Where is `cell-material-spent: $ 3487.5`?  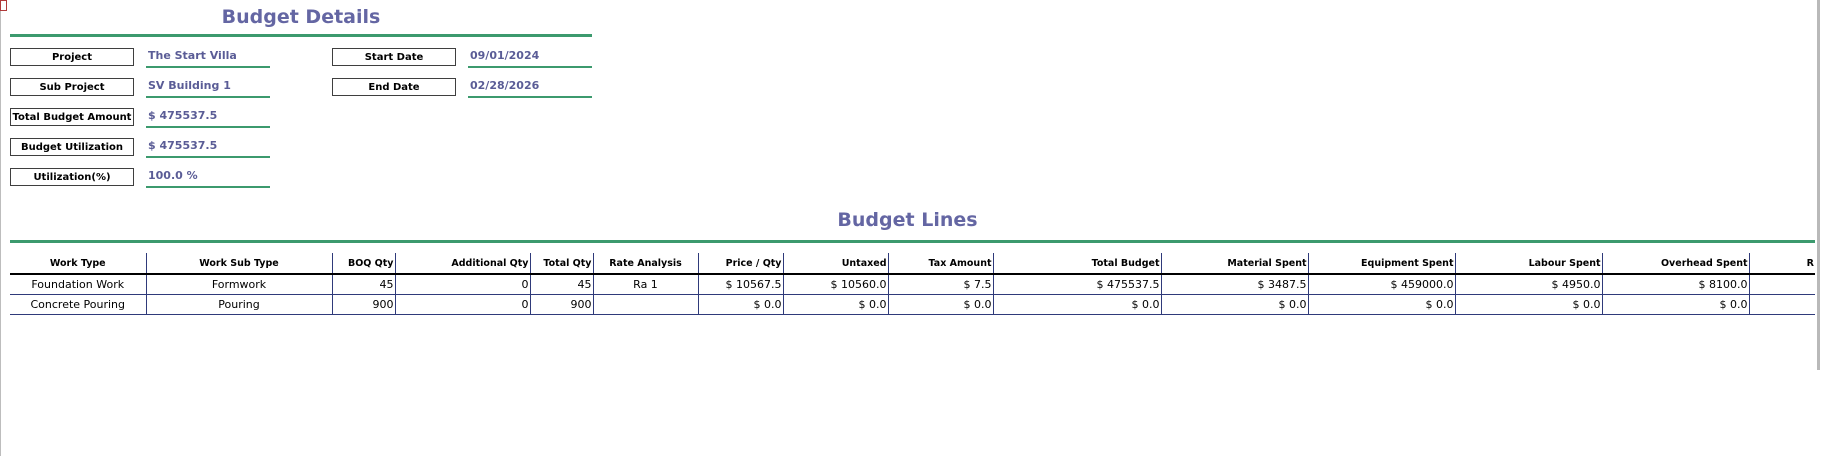
cell-material-spent: $ 3487.5 is located at coordinates (1234, 284).